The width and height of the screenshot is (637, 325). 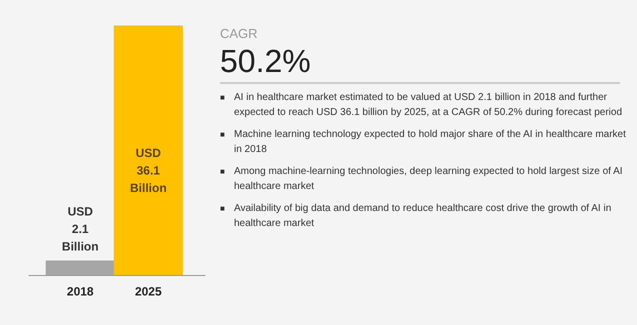 I want to click on text: ■ Availability of big data and demand to reduce healthcare cost drive the growth of AI in healthcare market, so click(x=416, y=216).